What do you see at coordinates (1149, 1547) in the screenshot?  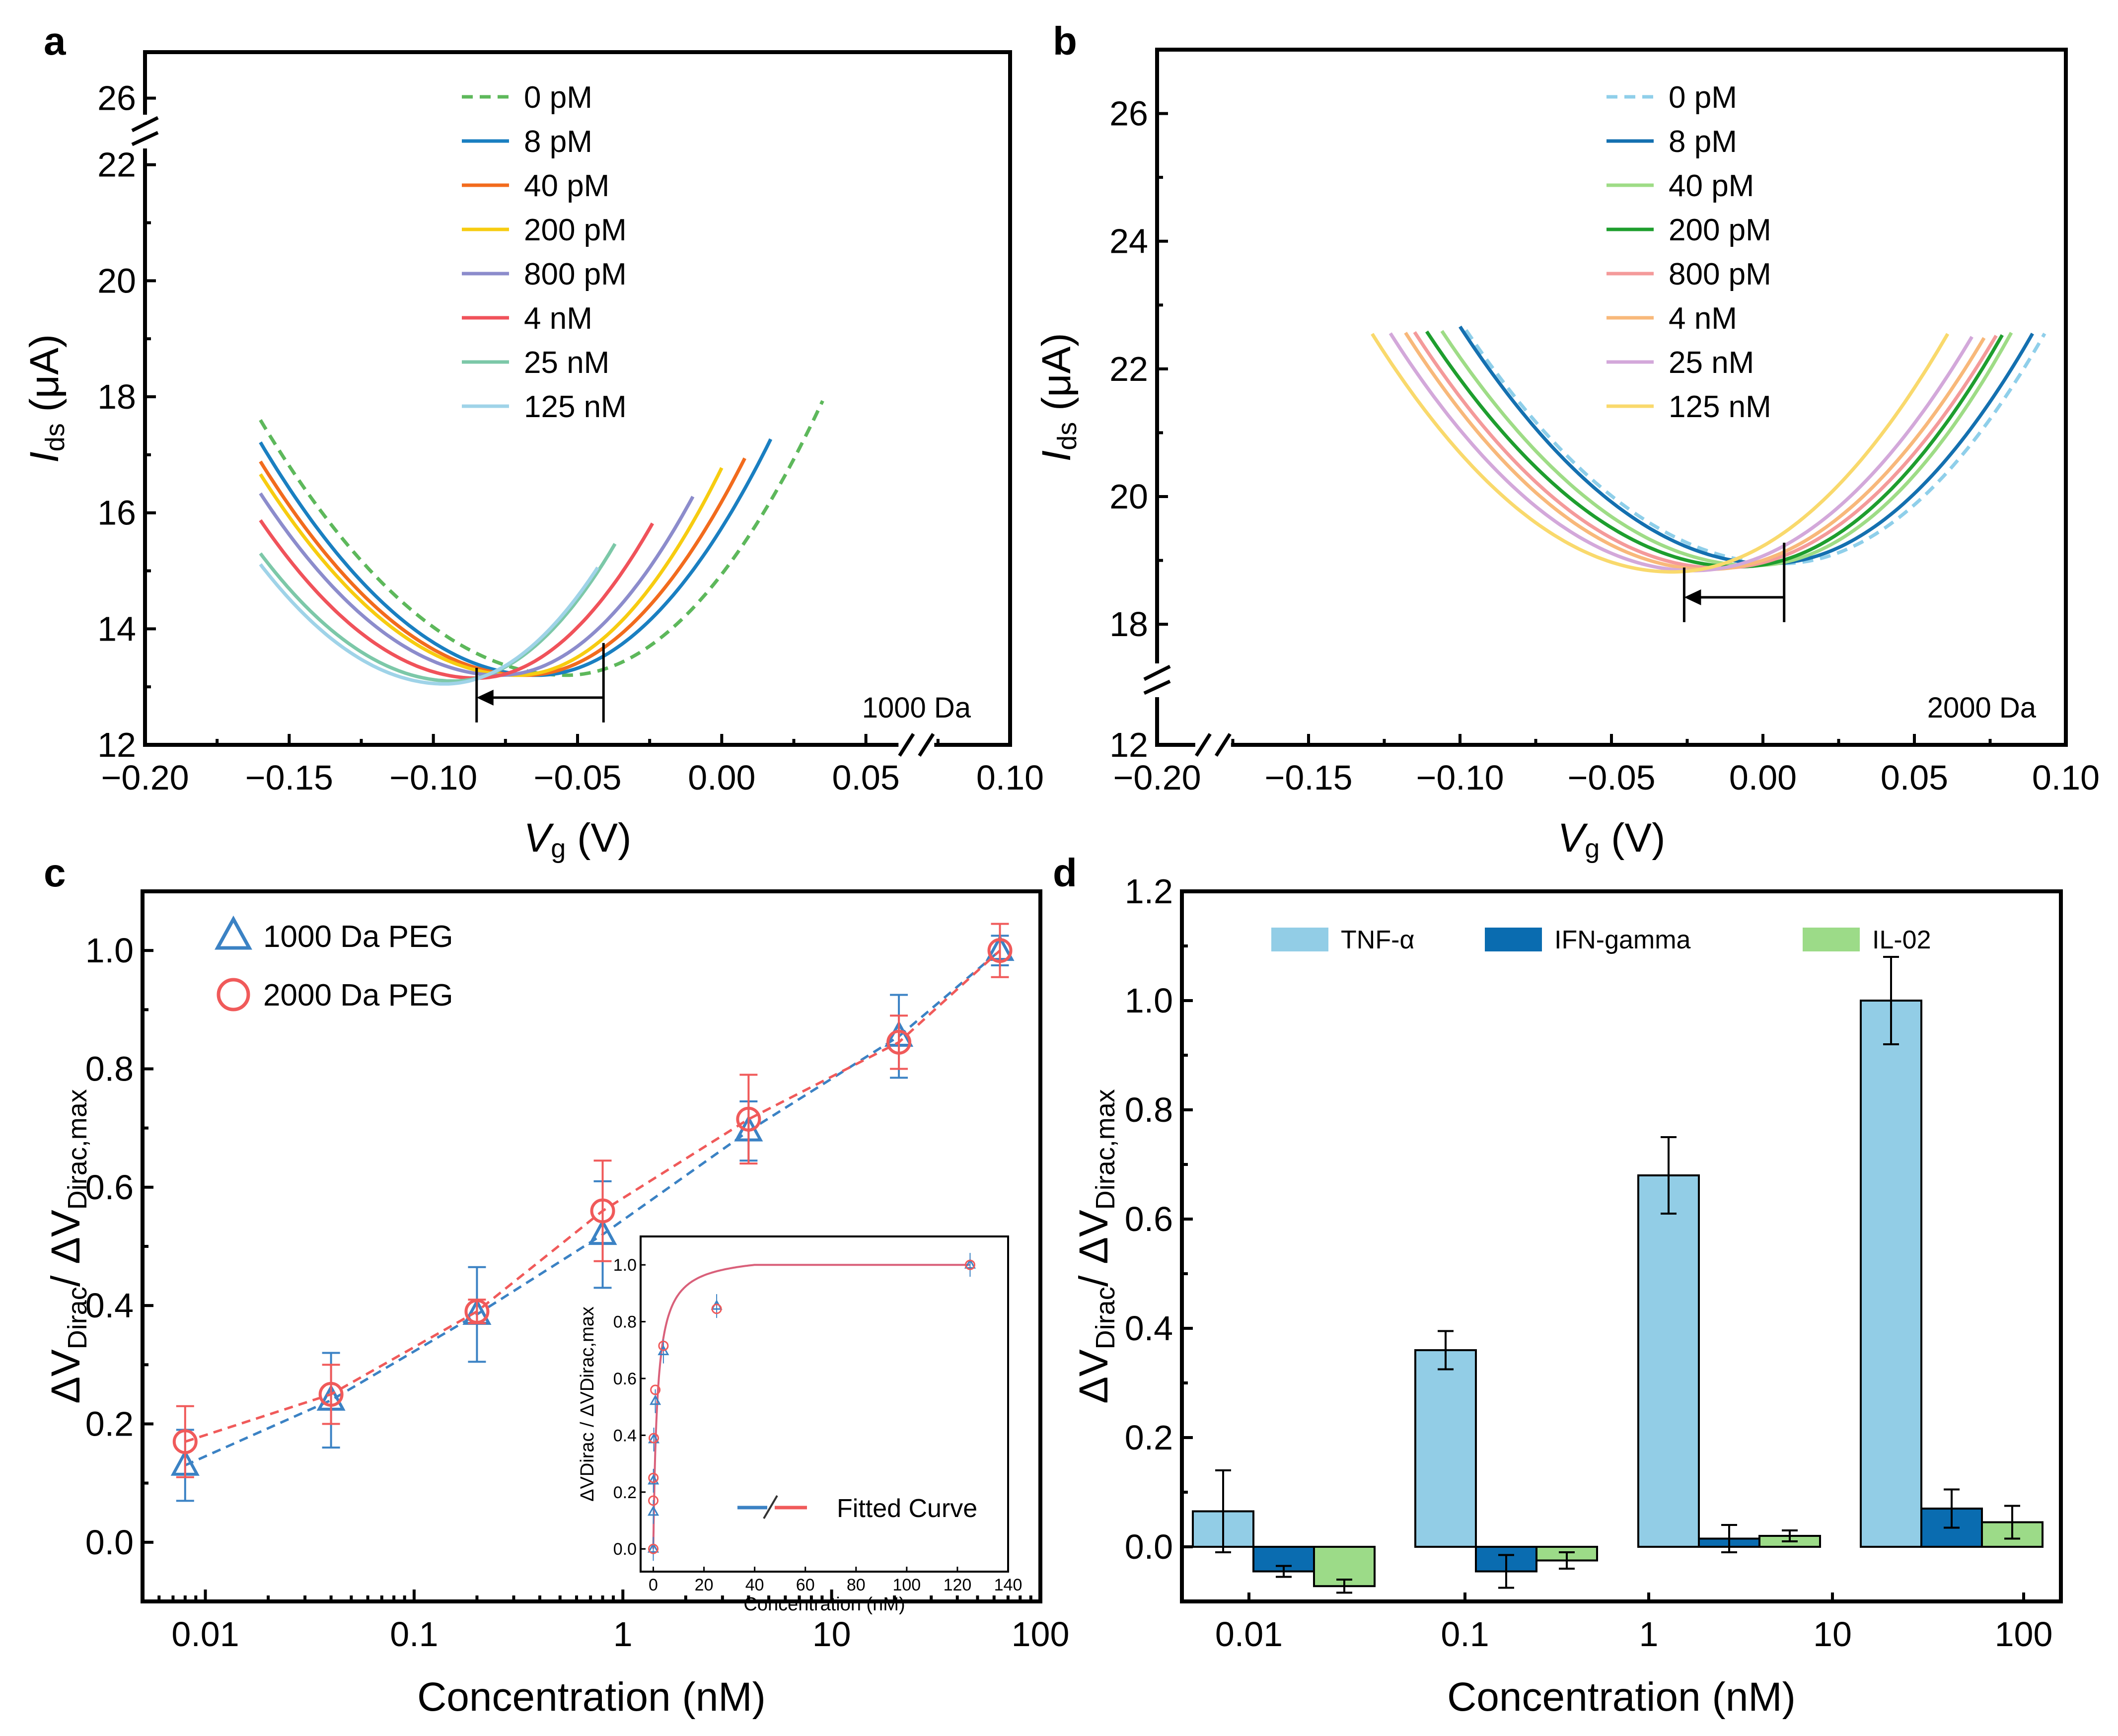 I see `panel-d-ytick-label: 0.0` at bounding box center [1149, 1547].